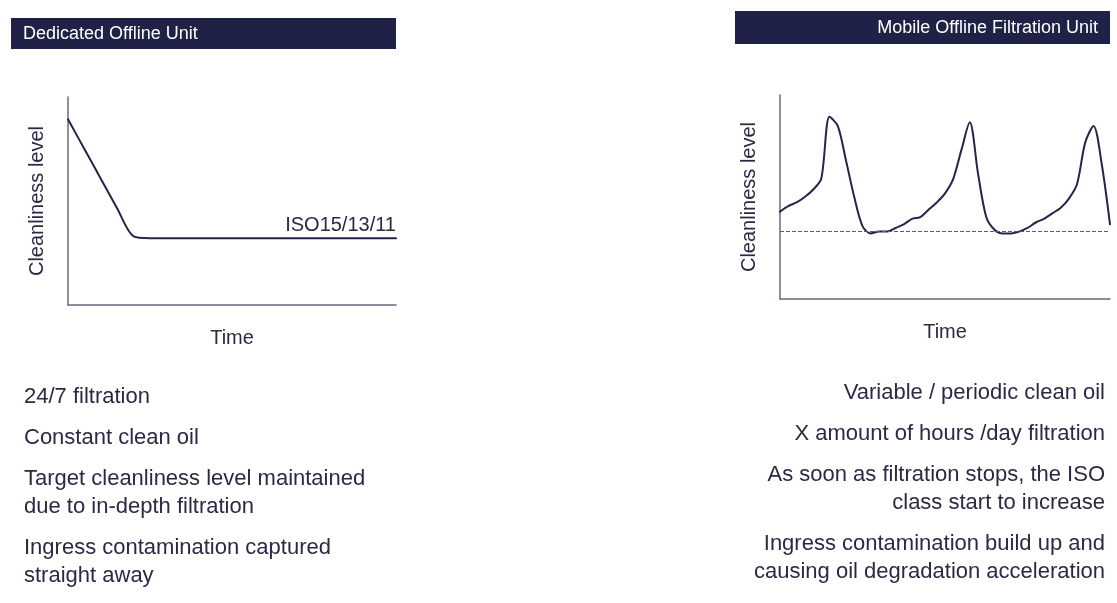  What do you see at coordinates (87, 396) in the screenshot?
I see `text: 24/7 filtration` at bounding box center [87, 396].